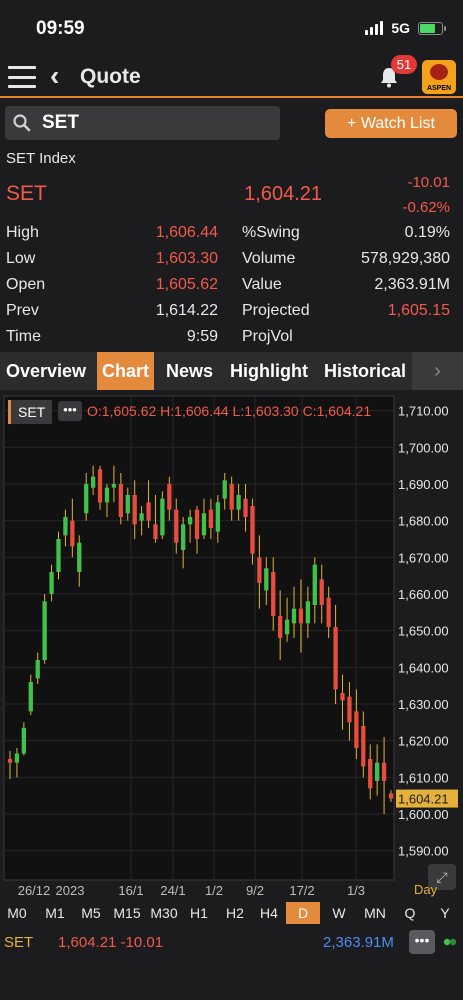 This screenshot has height=1000, width=463. Describe the element at coordinates (22, 77) in the screenshot. I see `menu-icon` at that location.